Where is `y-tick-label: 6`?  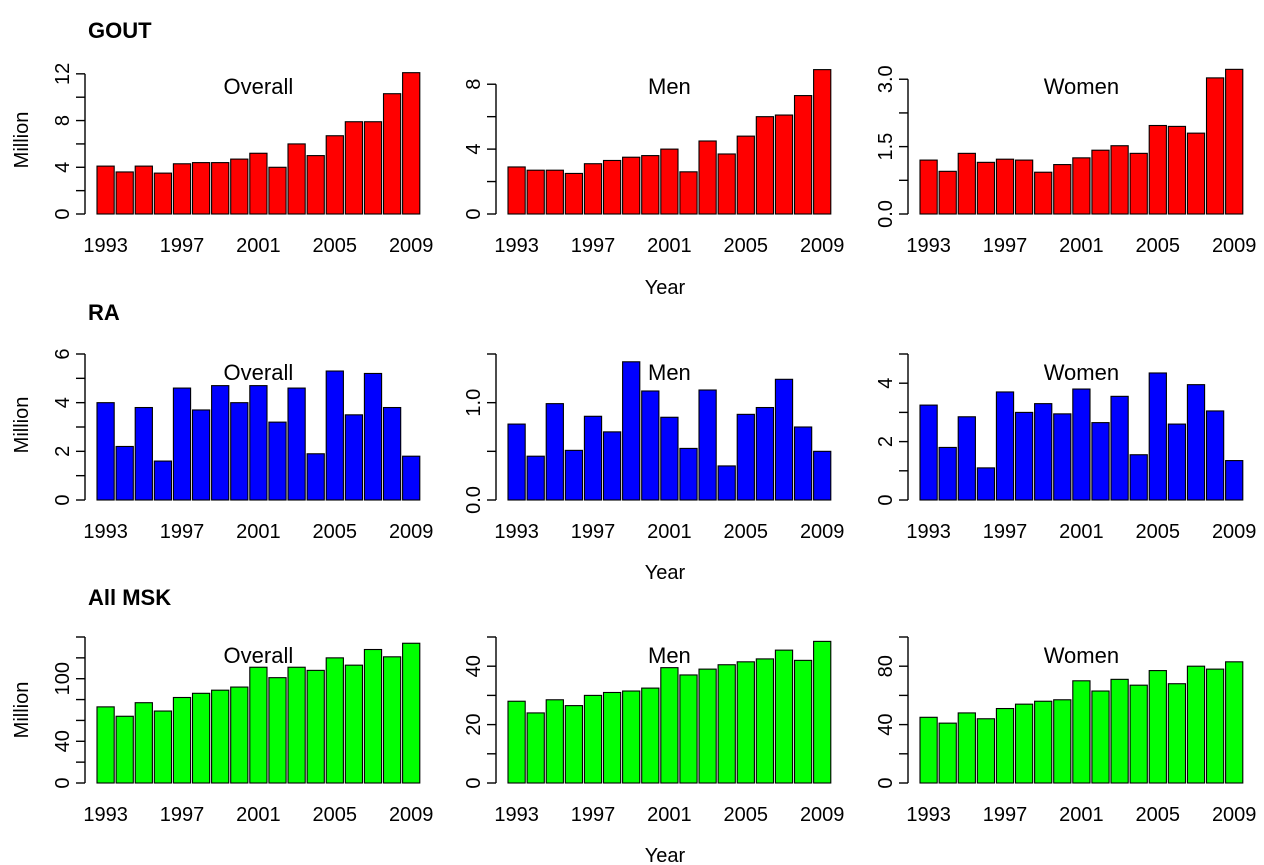 y-tick-label: 6 is located at coordinates (63, 353).